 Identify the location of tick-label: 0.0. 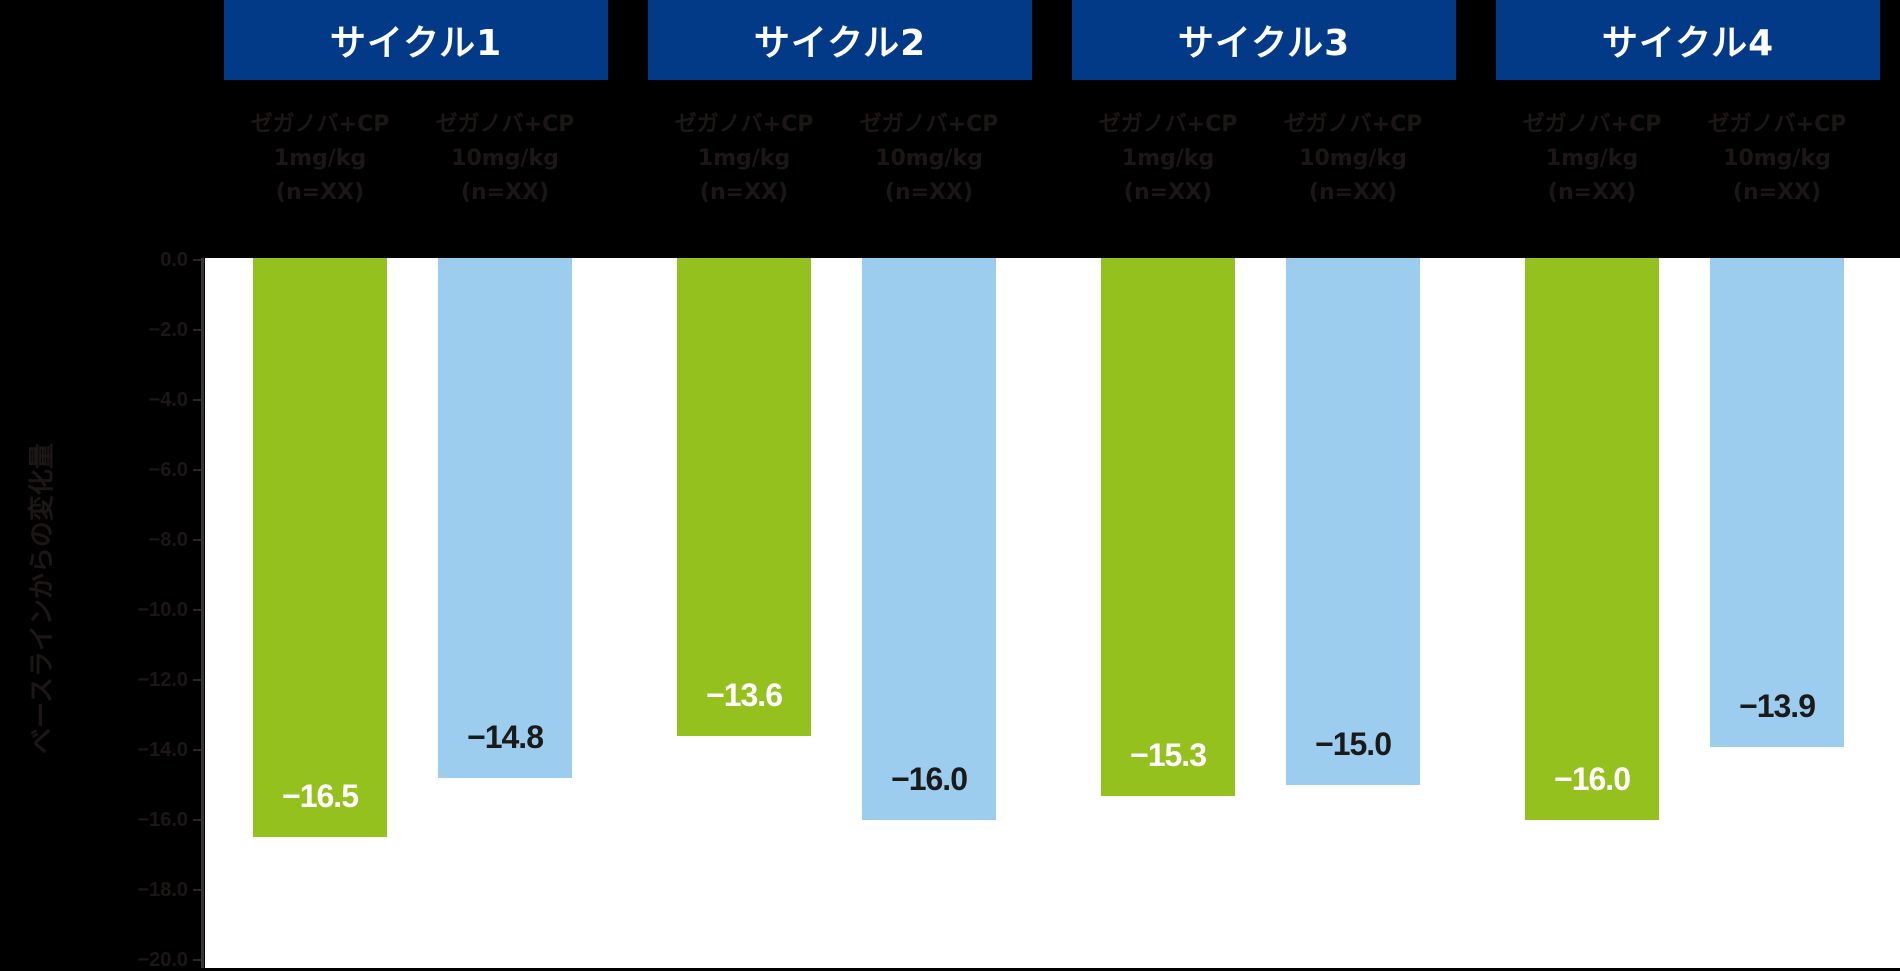
(174, 260).